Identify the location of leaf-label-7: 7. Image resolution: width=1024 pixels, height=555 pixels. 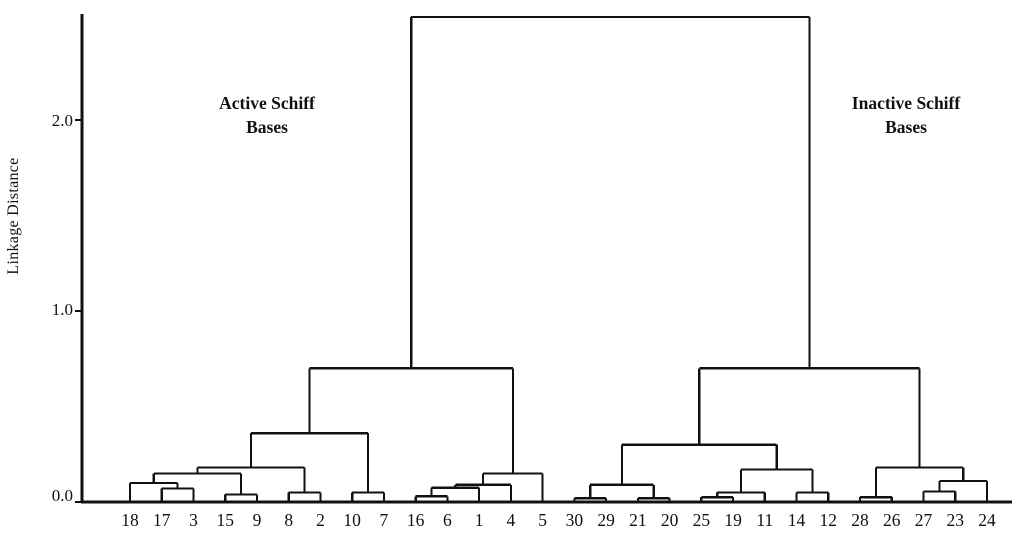
(384, 520).